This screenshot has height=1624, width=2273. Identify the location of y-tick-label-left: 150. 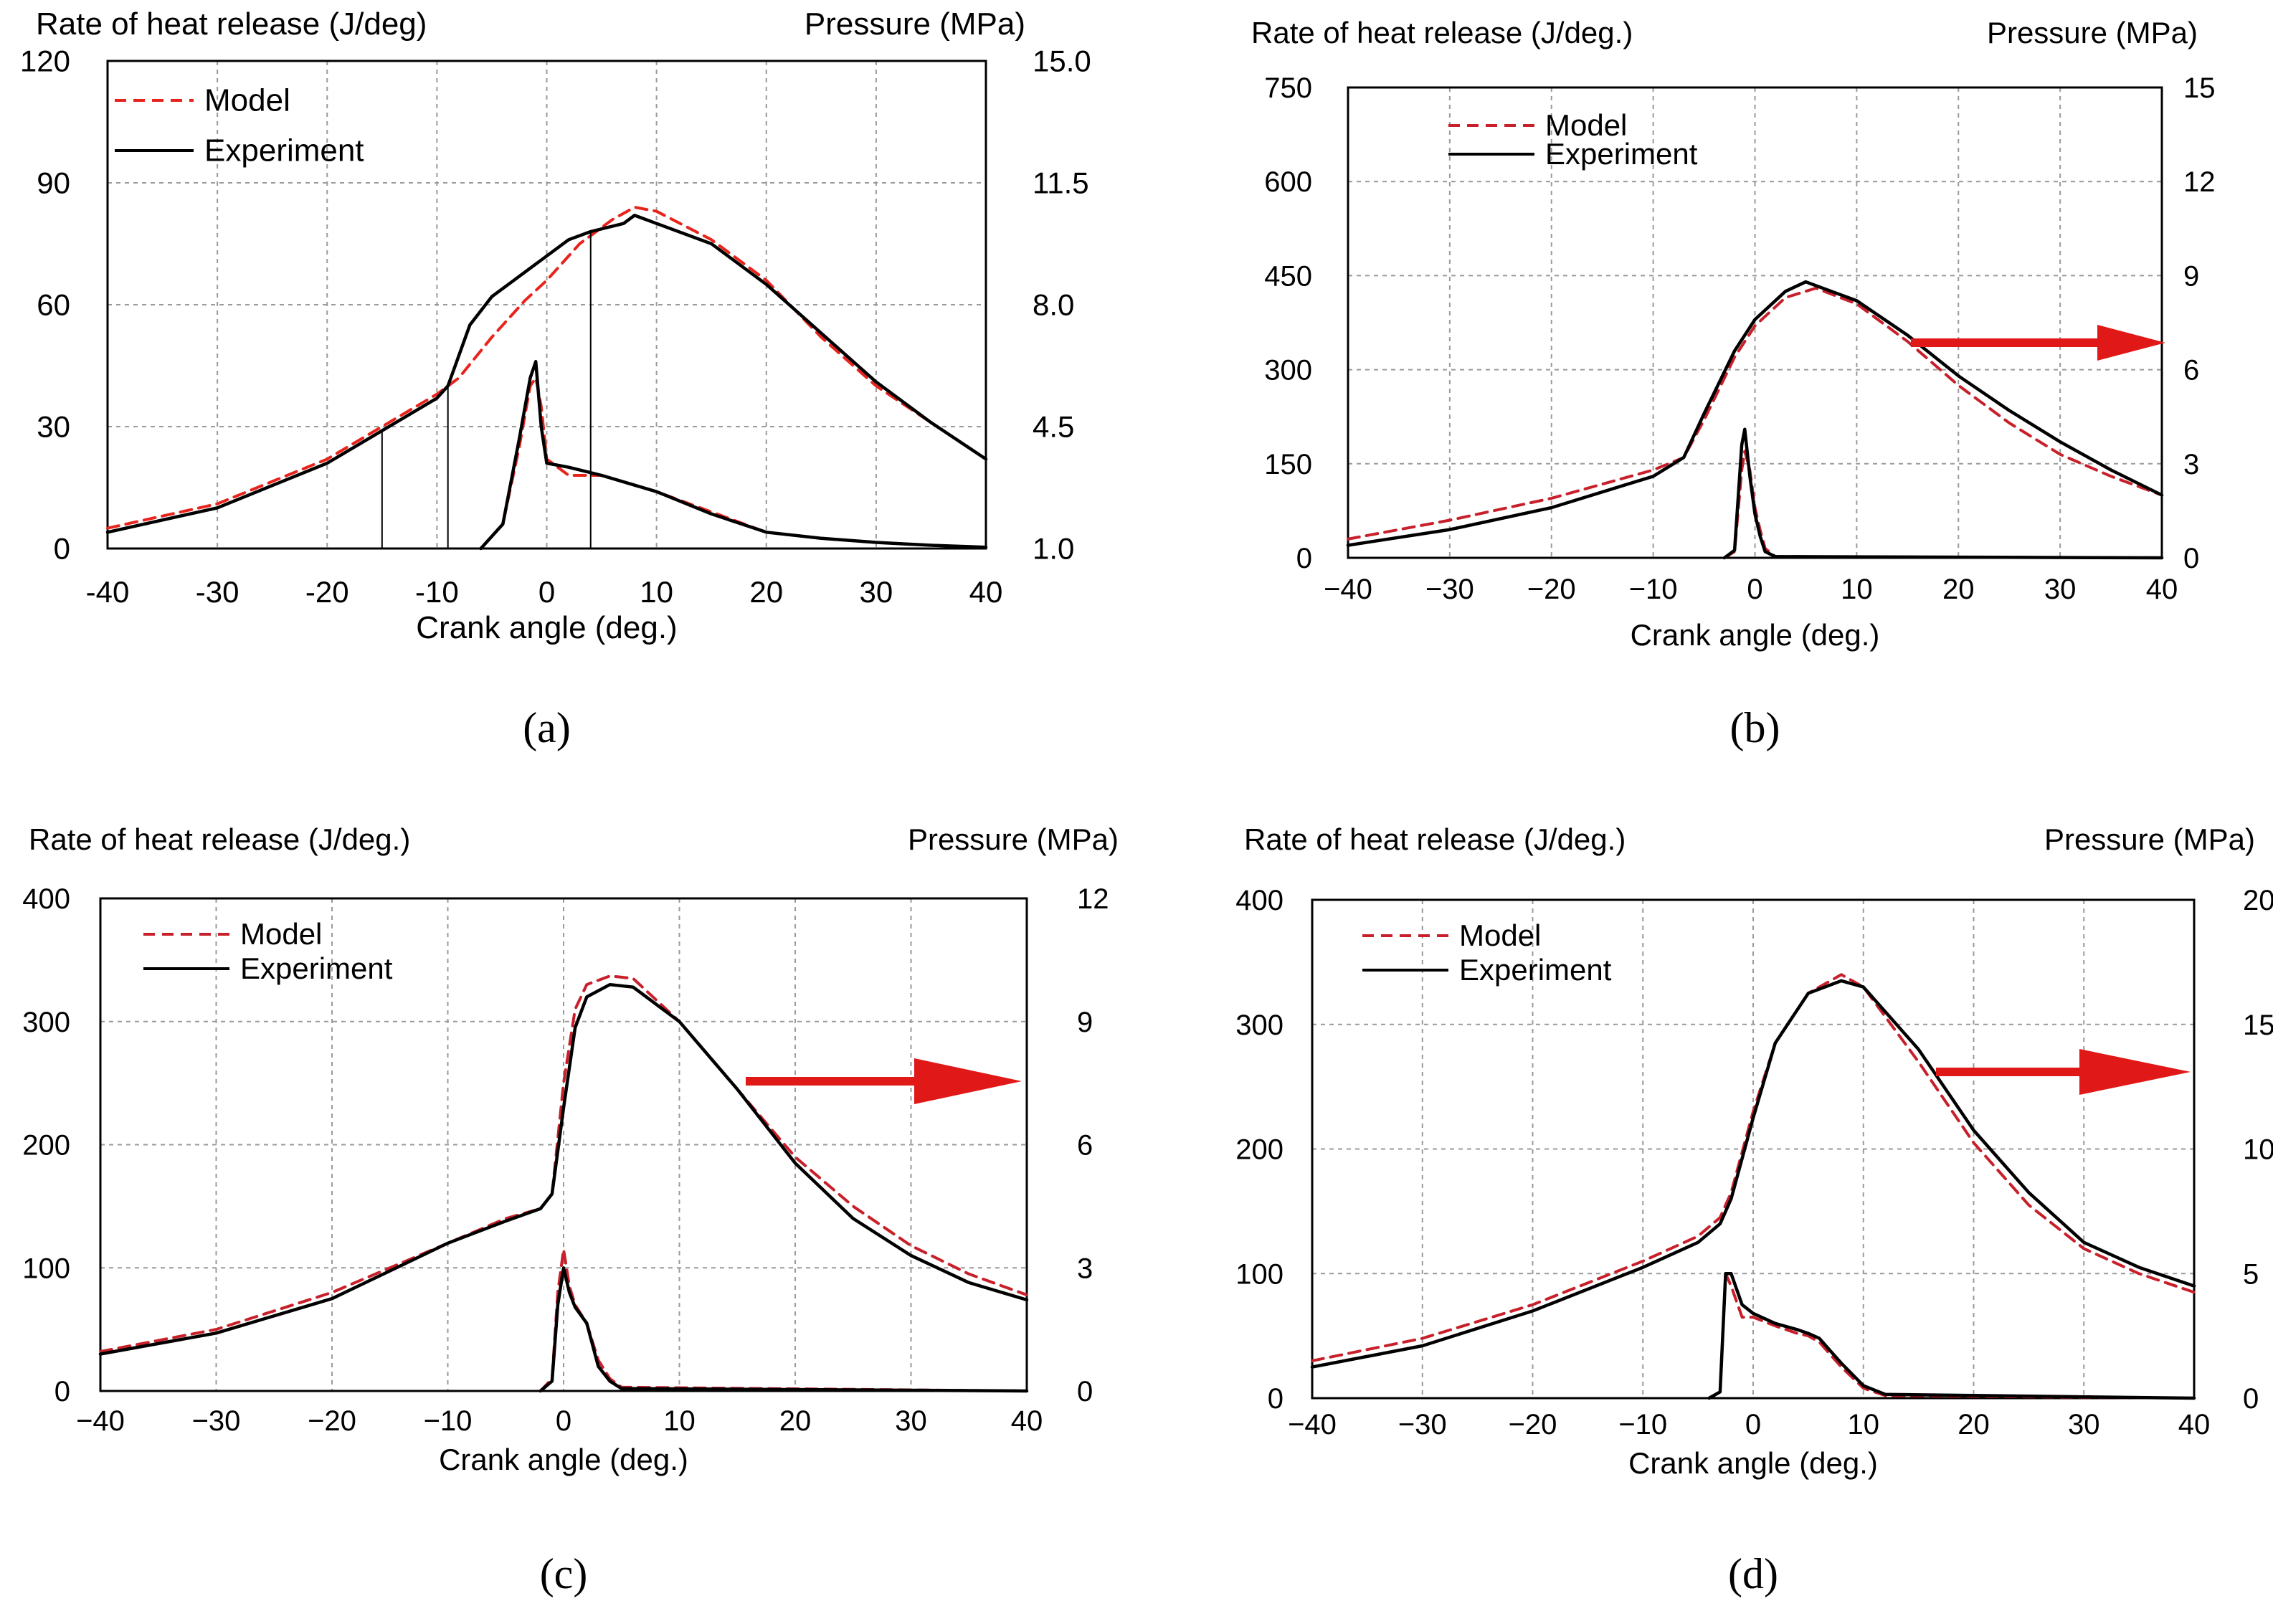
(1288, 464).